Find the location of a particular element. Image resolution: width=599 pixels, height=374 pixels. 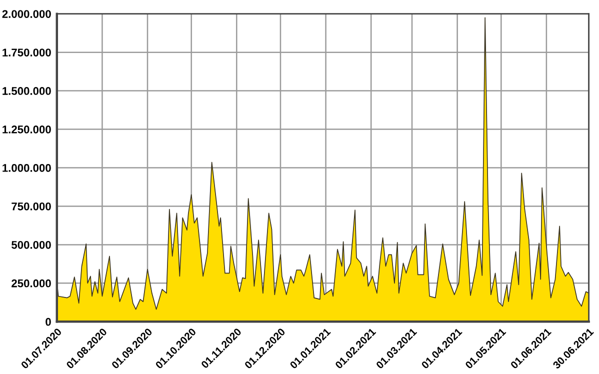

y-tick-label: 750.000 is located at coordinates (31, 206).